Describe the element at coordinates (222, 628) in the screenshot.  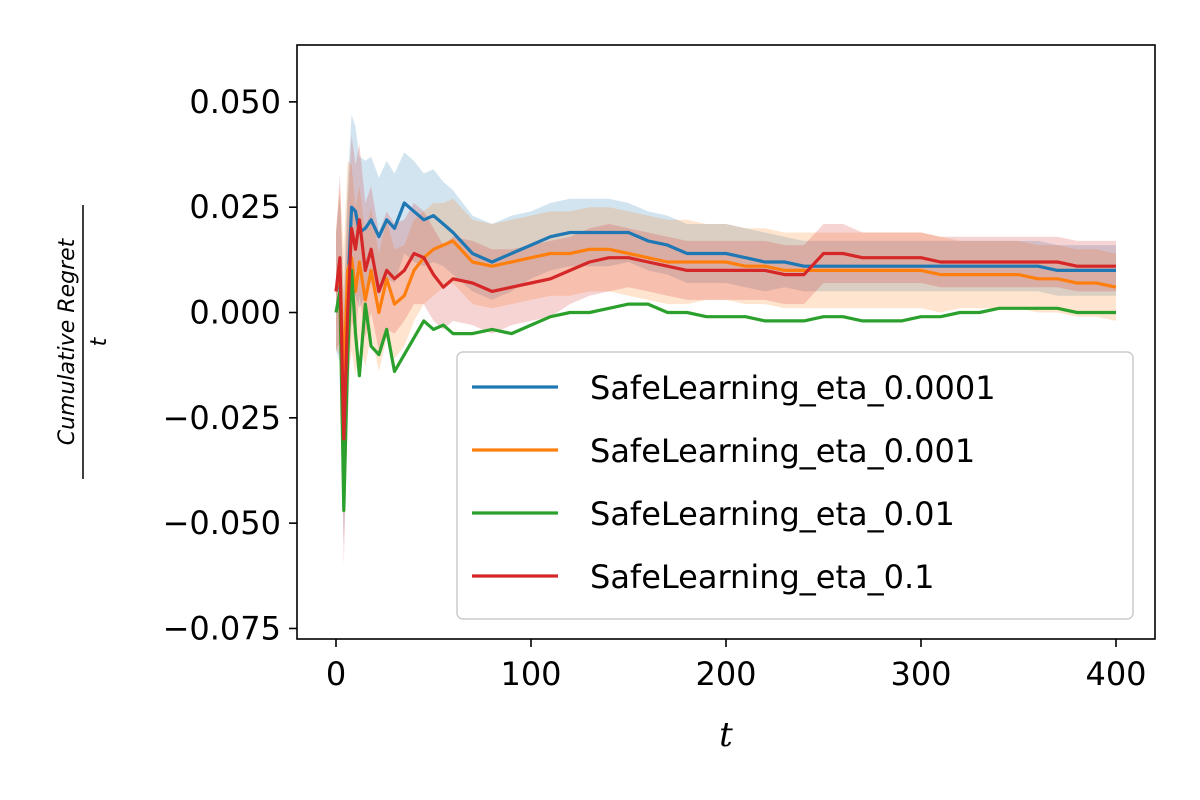
I see `y-tick-label-0: −0.075` at that location.